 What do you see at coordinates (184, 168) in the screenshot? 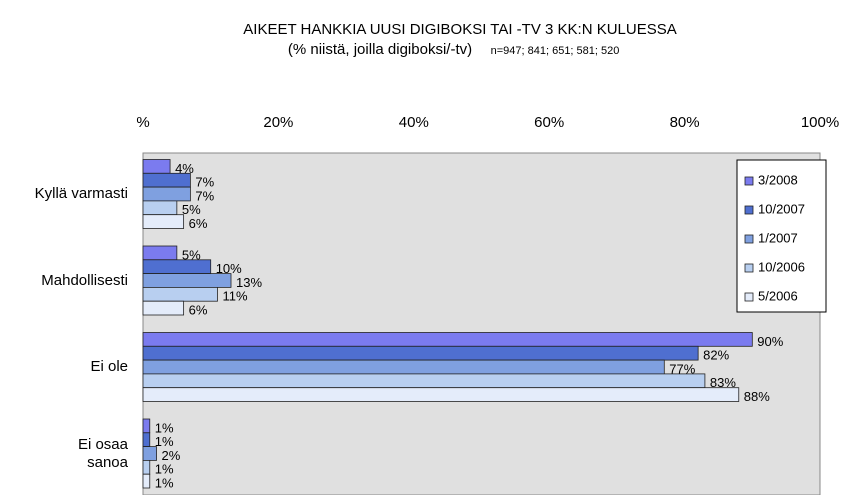
I see `value-label: 4%` at bounding box center [184, 168].